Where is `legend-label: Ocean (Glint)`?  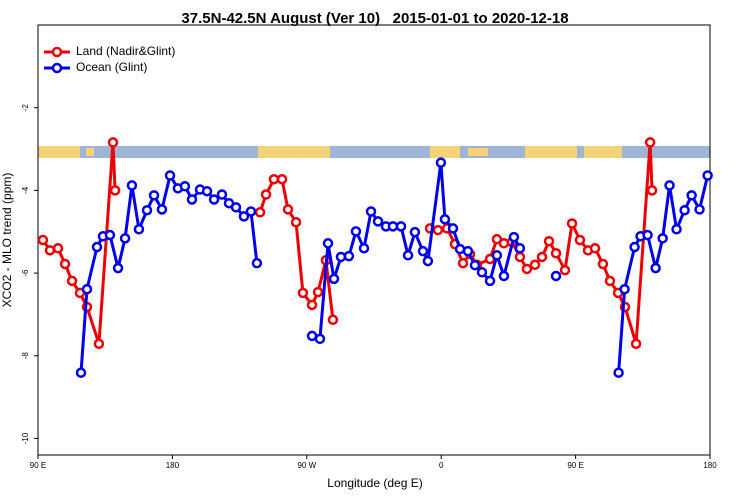
legend-label: Ocean (Glint) is located at coordinates (111, 67).